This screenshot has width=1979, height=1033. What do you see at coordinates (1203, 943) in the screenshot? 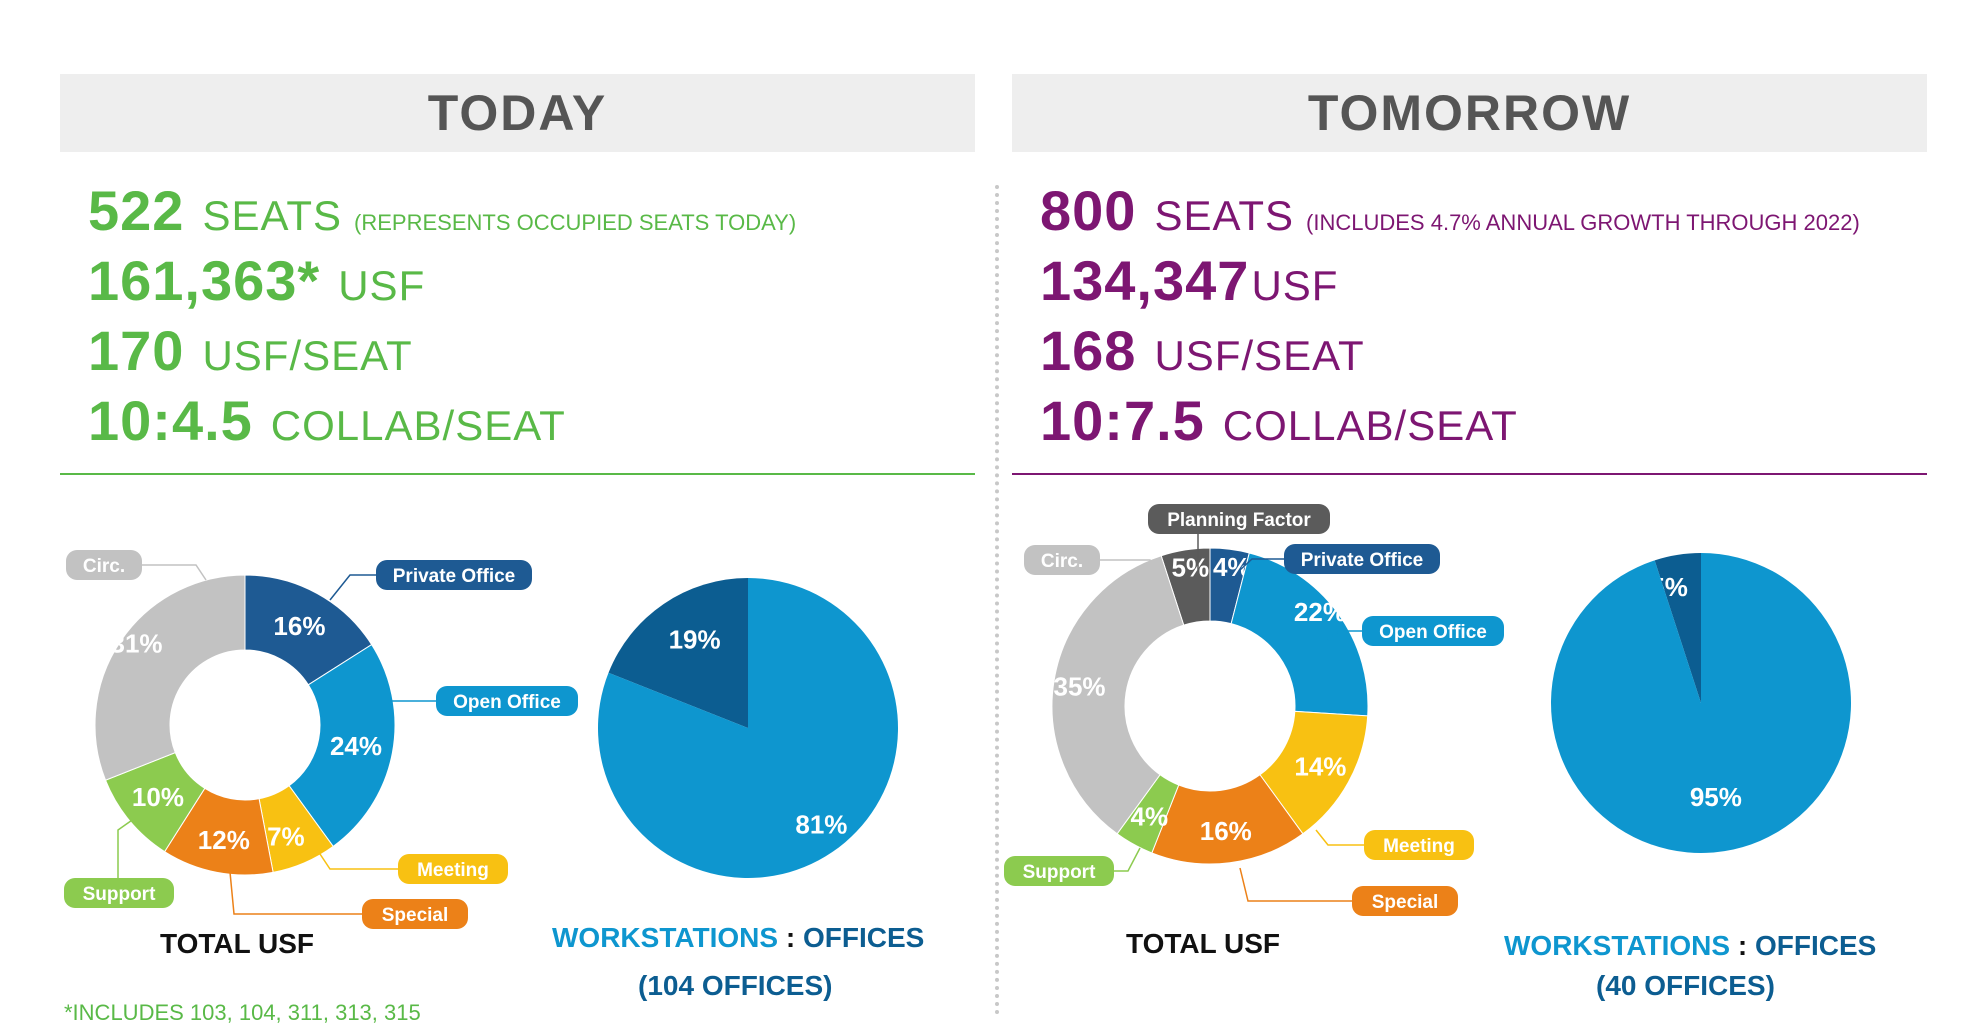
I see `tomorrow-donut-title: TOTAL USF` at bounding box center [1203, 943].